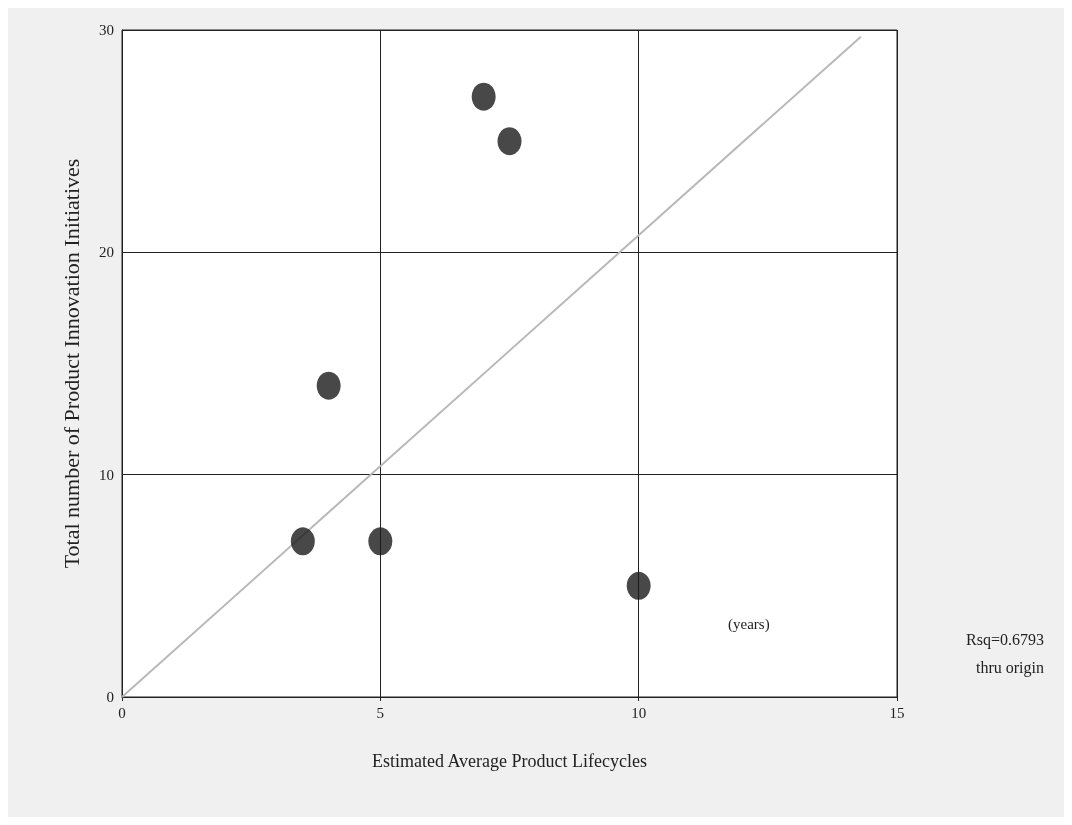 The width and height of the screenshot is (1072, 825). Describe the element at coordinates (110, 697) in the screenshot. I see `y-tick-label: 0` at that location.